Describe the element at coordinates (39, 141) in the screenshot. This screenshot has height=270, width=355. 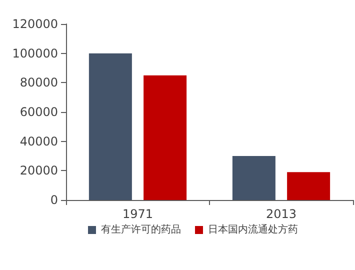
I see `y-tick-label: 40000` at that location.